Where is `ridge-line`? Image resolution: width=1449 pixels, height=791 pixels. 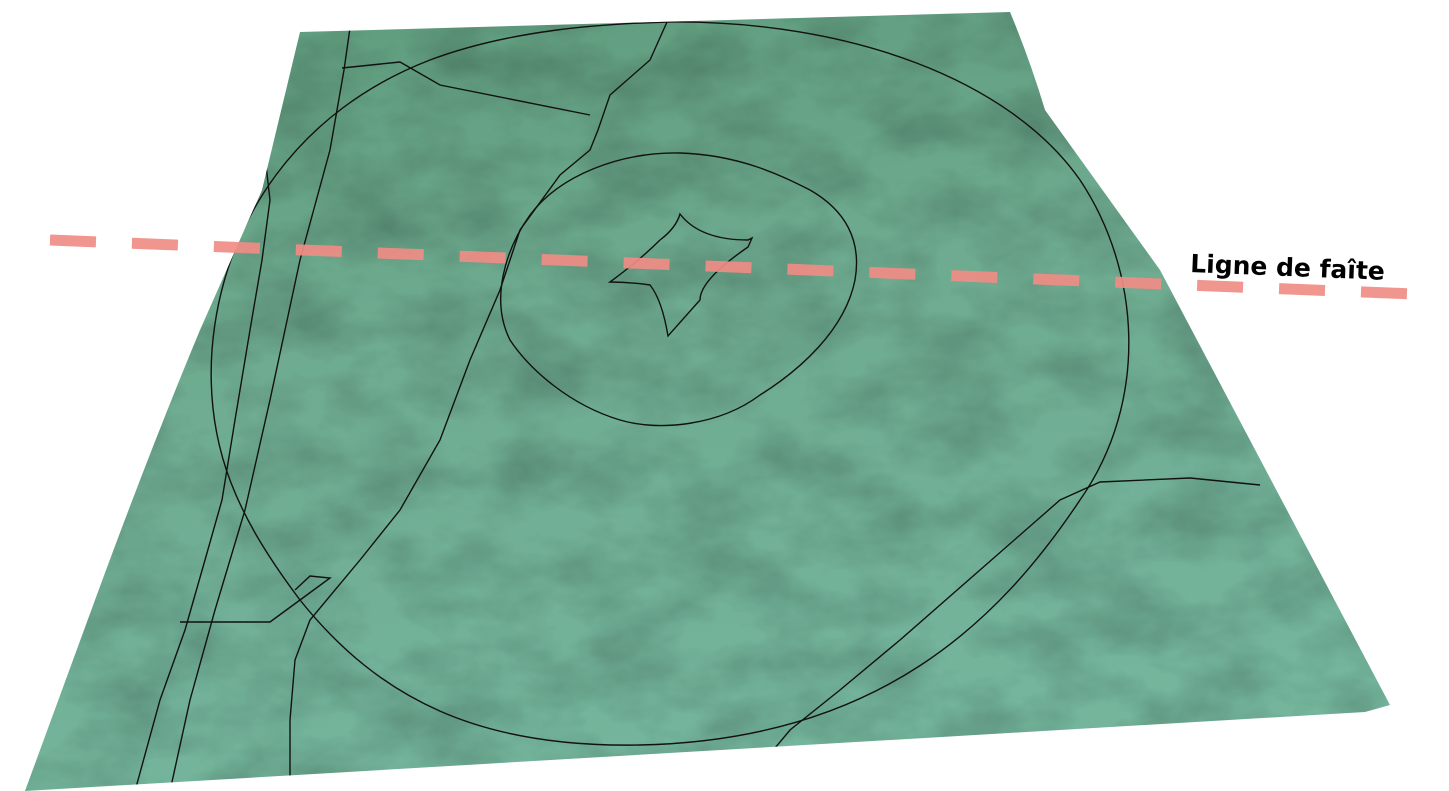 ridge-line is located at coordinates (745, 267).